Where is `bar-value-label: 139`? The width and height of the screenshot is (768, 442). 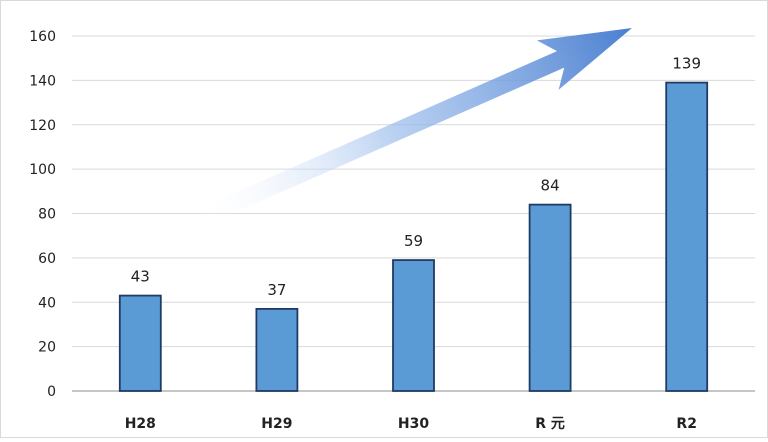 bar-value-label: 139 is located at coordinates (686, 64).